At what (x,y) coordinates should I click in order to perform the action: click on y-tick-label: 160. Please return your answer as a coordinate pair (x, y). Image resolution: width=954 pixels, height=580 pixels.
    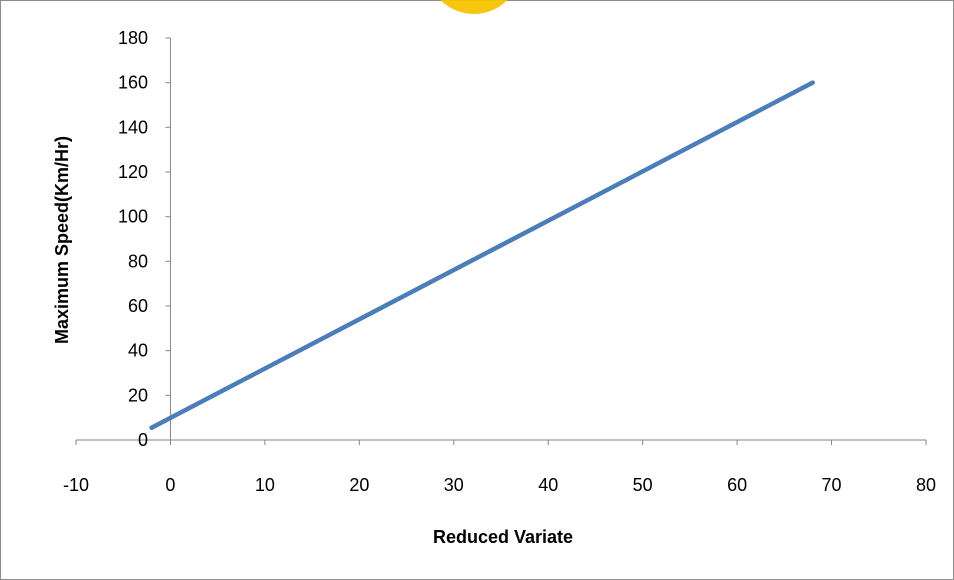
    Looking at the image, I should click on (133, 83).